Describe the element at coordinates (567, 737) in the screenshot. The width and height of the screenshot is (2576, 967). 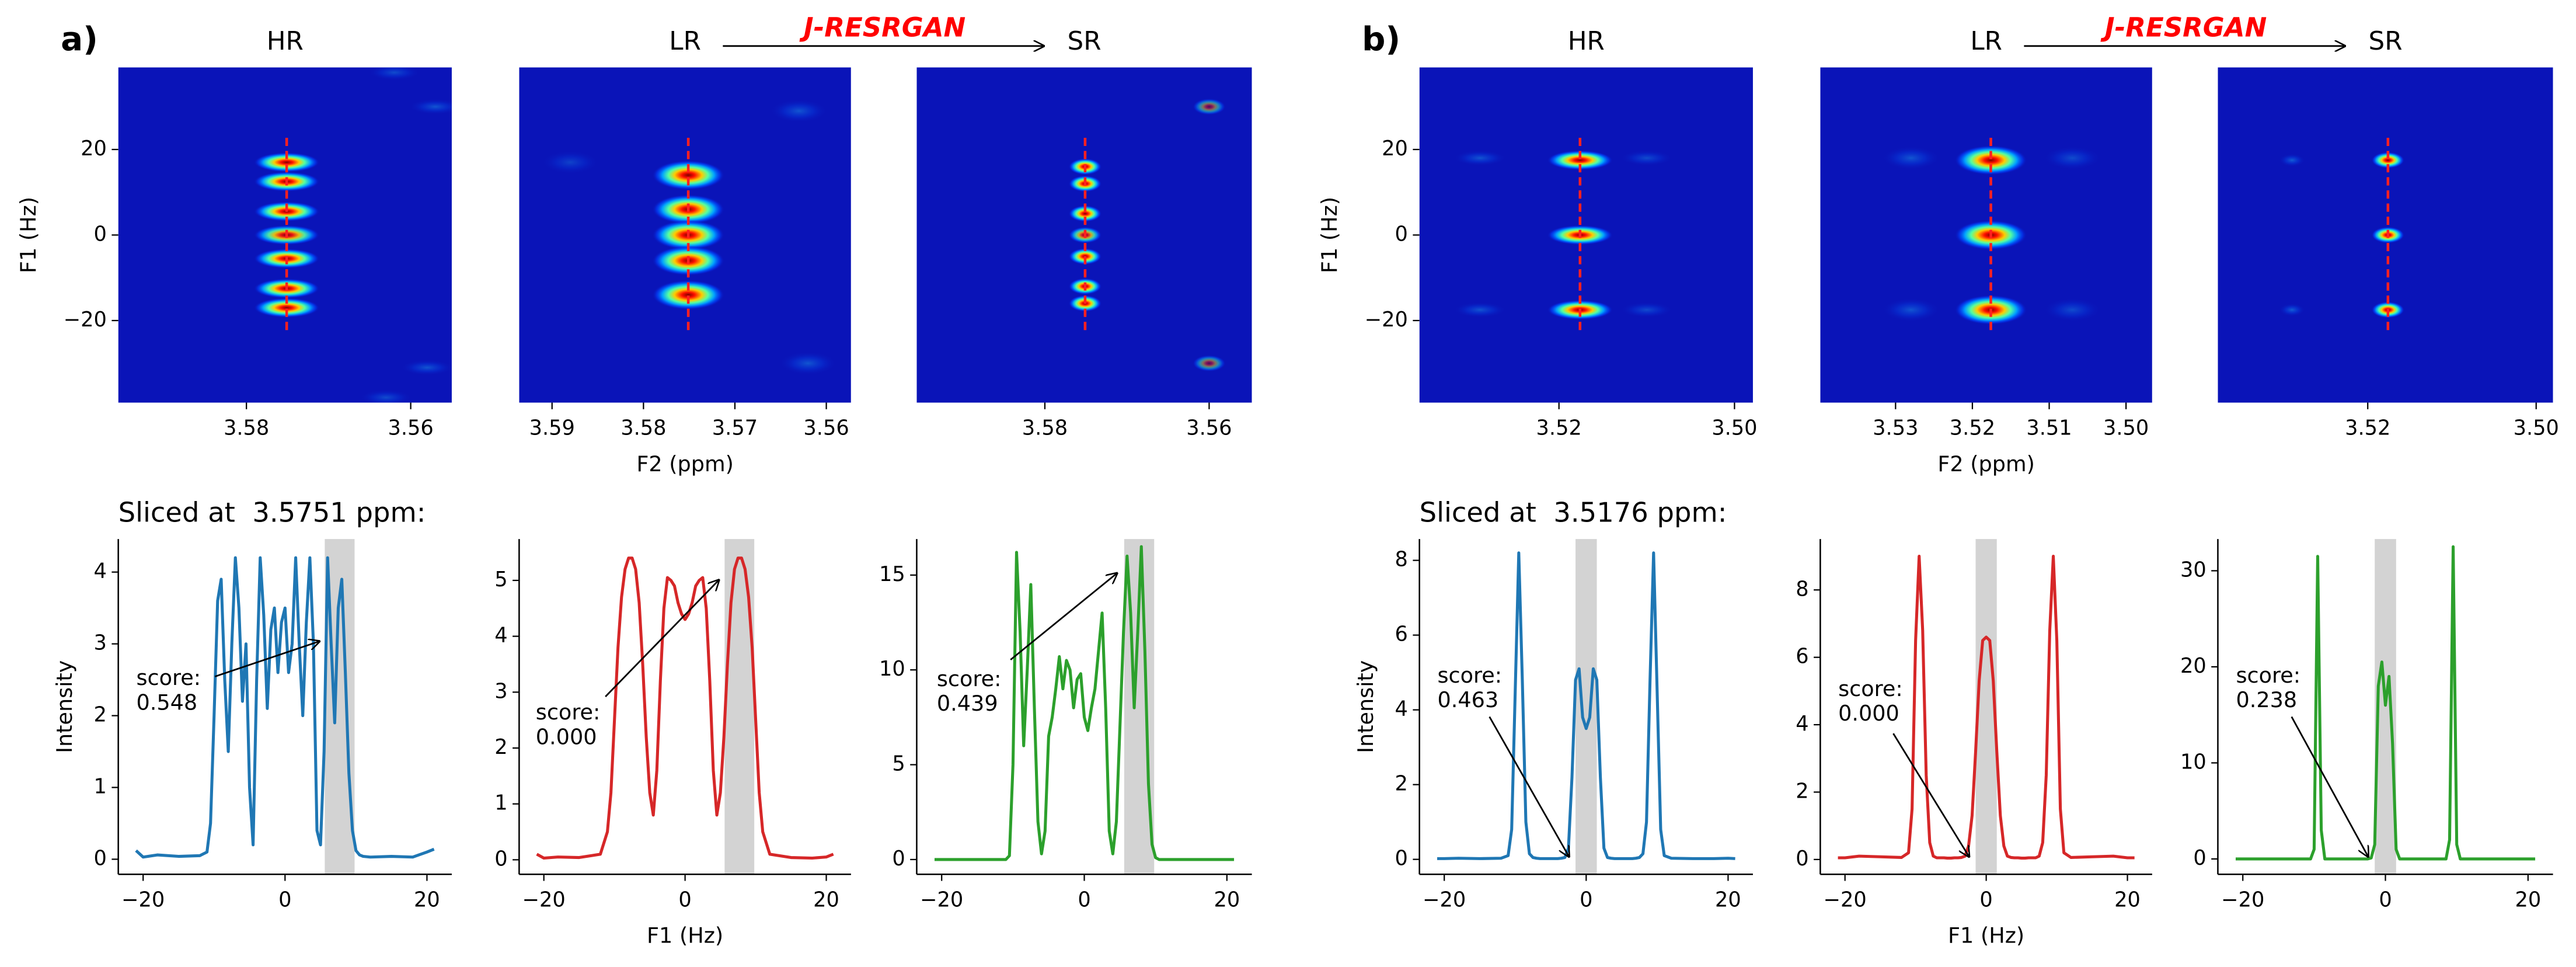
I see `score-annotation: 0.000` at that location.